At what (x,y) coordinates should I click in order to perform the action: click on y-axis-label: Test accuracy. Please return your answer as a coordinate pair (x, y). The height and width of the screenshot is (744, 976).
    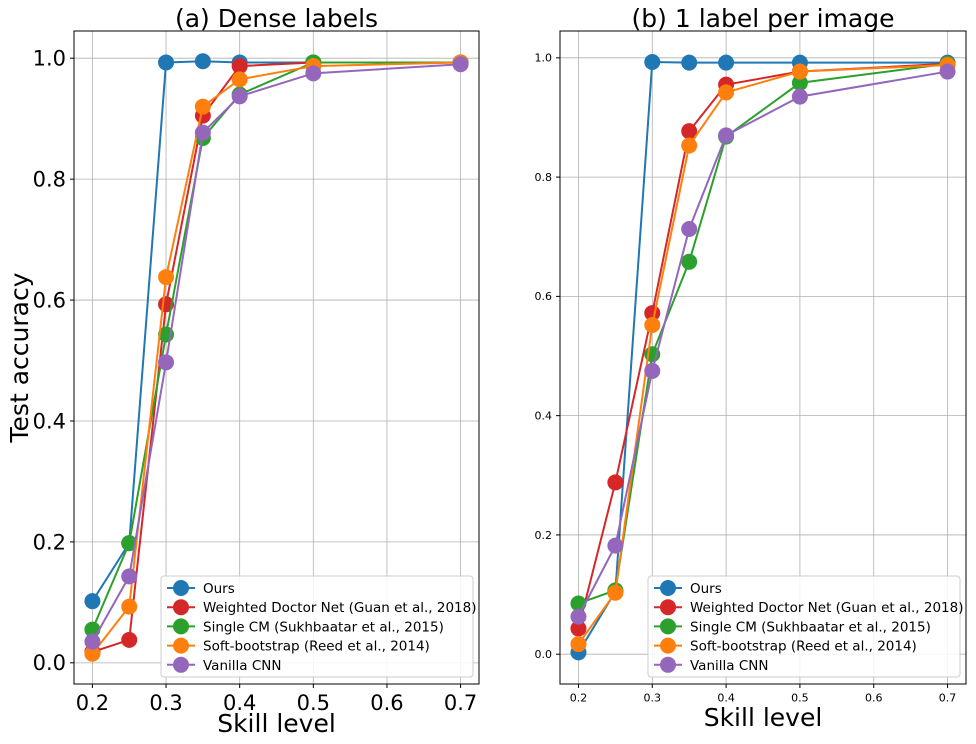
    Looking at the image, I should click on (19, 357).